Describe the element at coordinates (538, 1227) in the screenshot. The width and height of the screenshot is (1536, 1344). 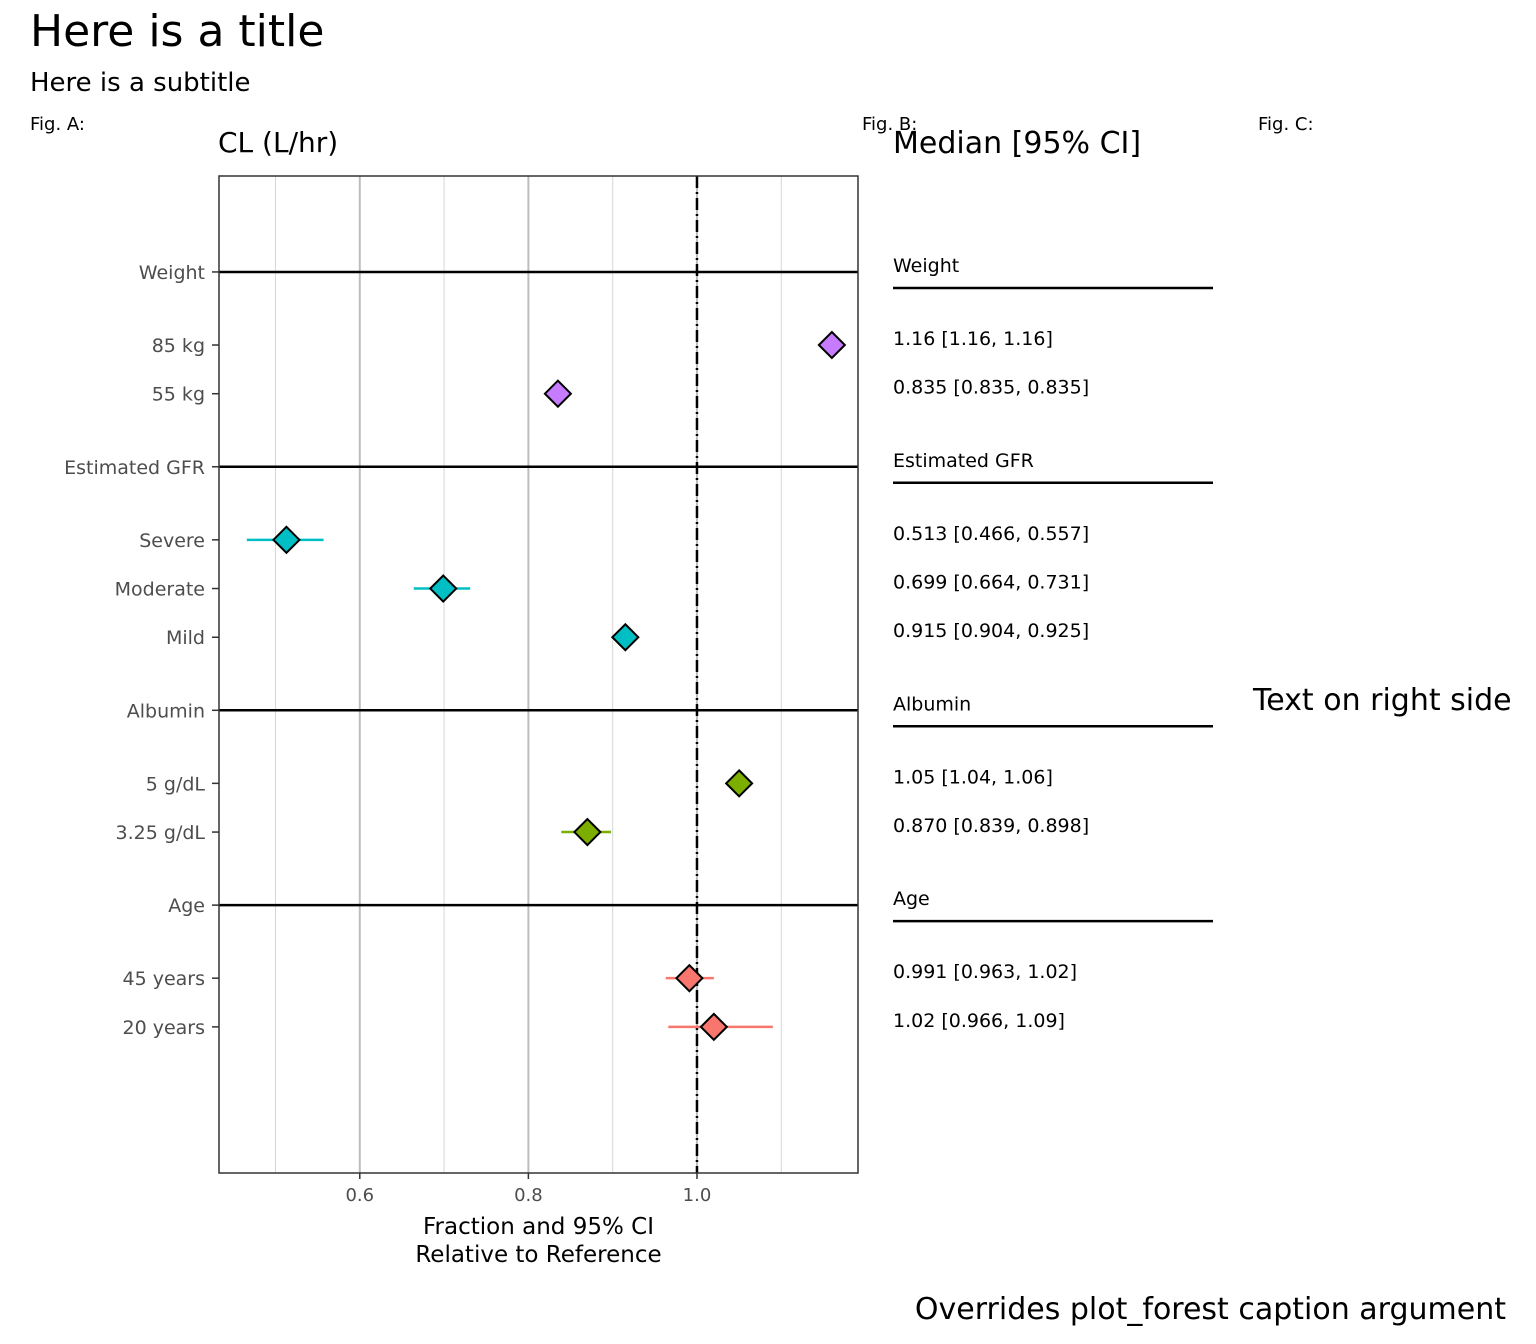
I see `x-axis-label: Fraction and 95% CI` at that location.